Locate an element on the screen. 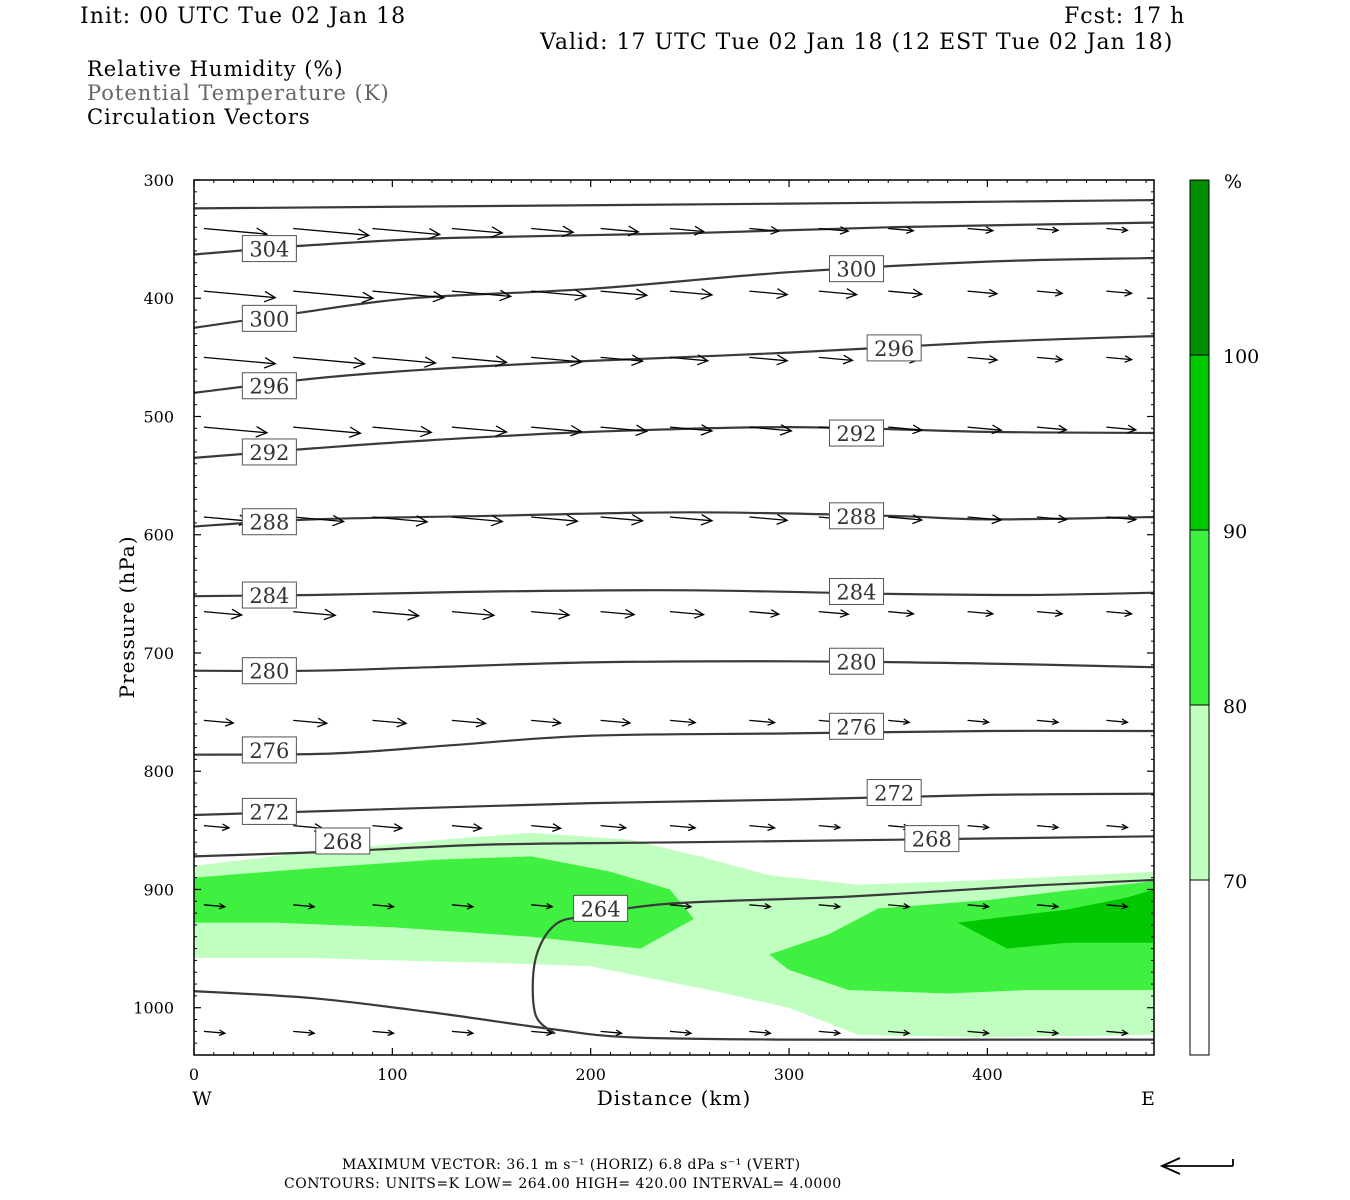  theta-label: 284 is located at coordinates (856, 591).